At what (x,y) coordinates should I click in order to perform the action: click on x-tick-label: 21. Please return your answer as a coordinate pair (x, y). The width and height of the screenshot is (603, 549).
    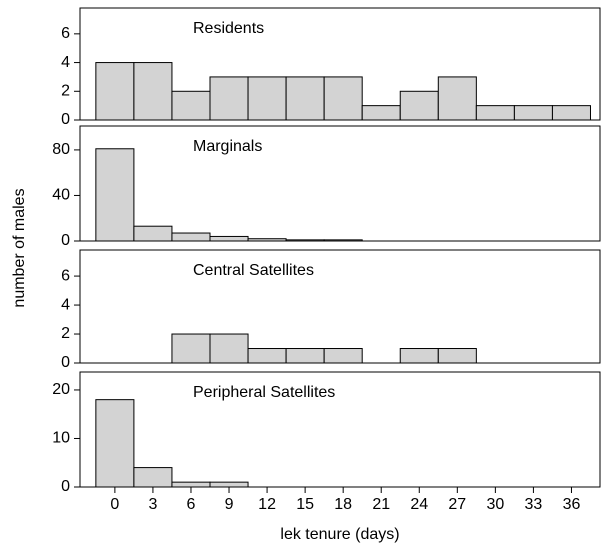
    Looking at the image, I should click on (381, 504).